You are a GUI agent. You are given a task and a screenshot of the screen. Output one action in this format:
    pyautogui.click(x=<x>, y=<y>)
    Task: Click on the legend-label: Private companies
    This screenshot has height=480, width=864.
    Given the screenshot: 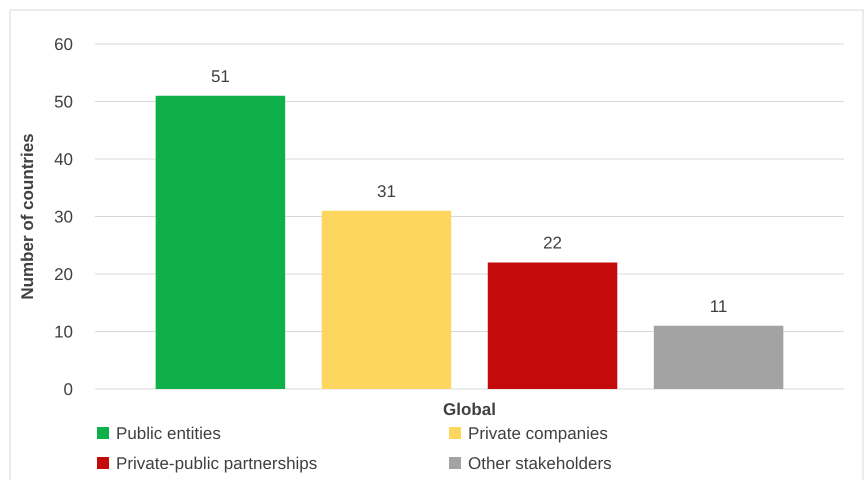 What is the action you would take?
    pyautogui.click(x=538, y=433)
    